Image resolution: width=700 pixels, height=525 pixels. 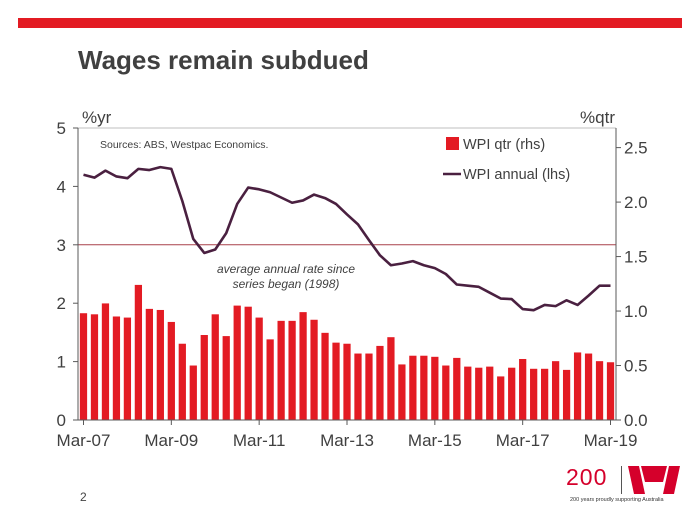 I want to click on source-note: Sources: ABS, Westpac Economics., so click(x=184, y=145).